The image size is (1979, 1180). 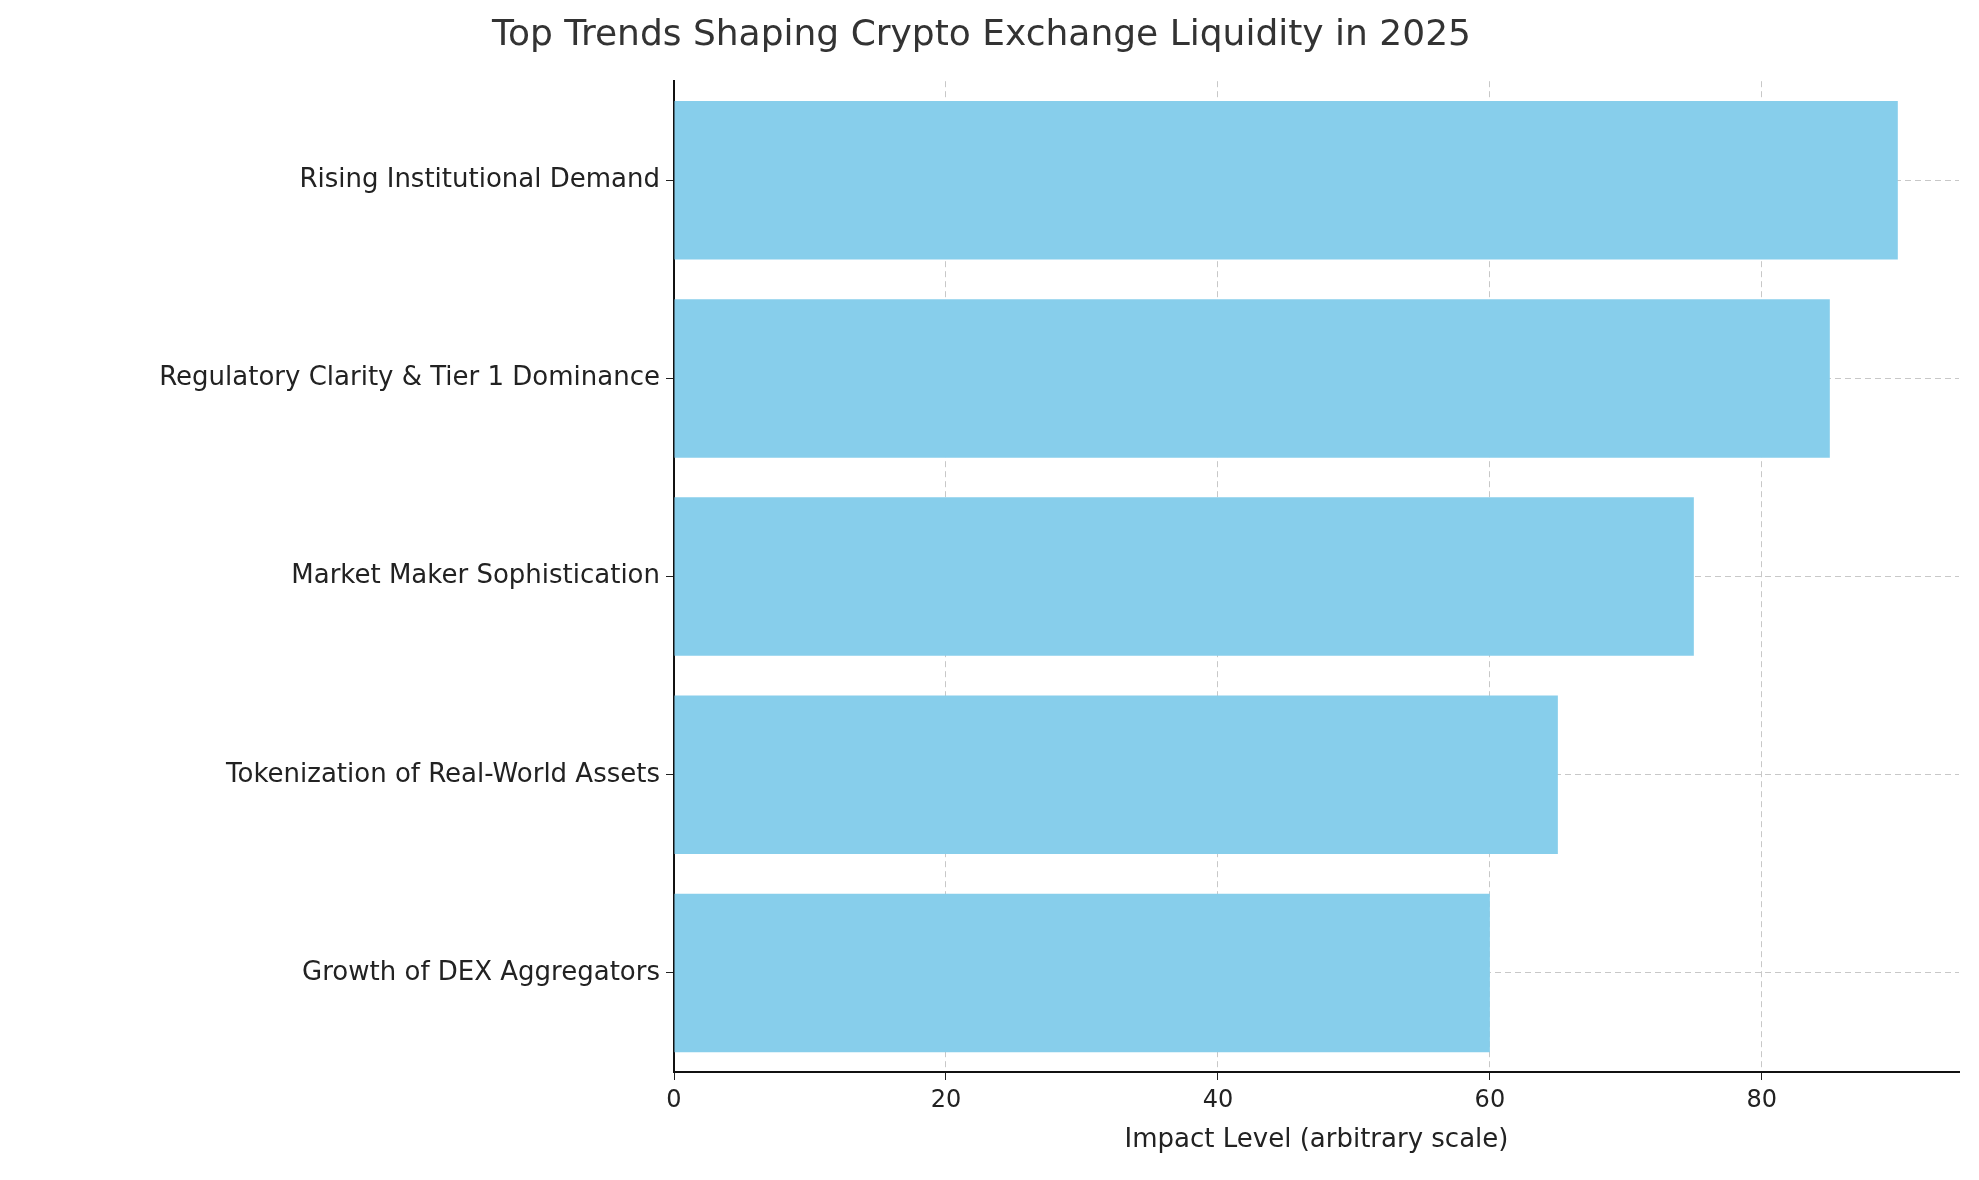 What do you see at coordinates (1762, 1098) in the screenshot?
I see `x-tick-label: 80` at bounding box center [1762, 1098].